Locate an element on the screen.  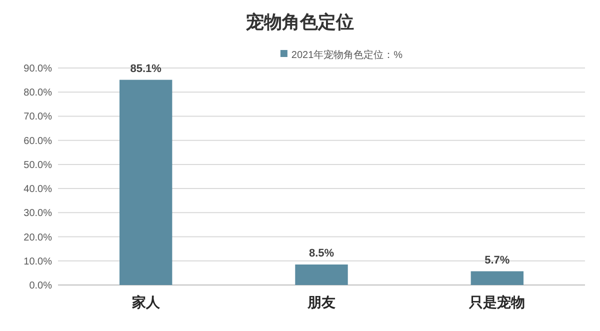
y-tick-label: 70.0% is located at coordinates (38, 117).